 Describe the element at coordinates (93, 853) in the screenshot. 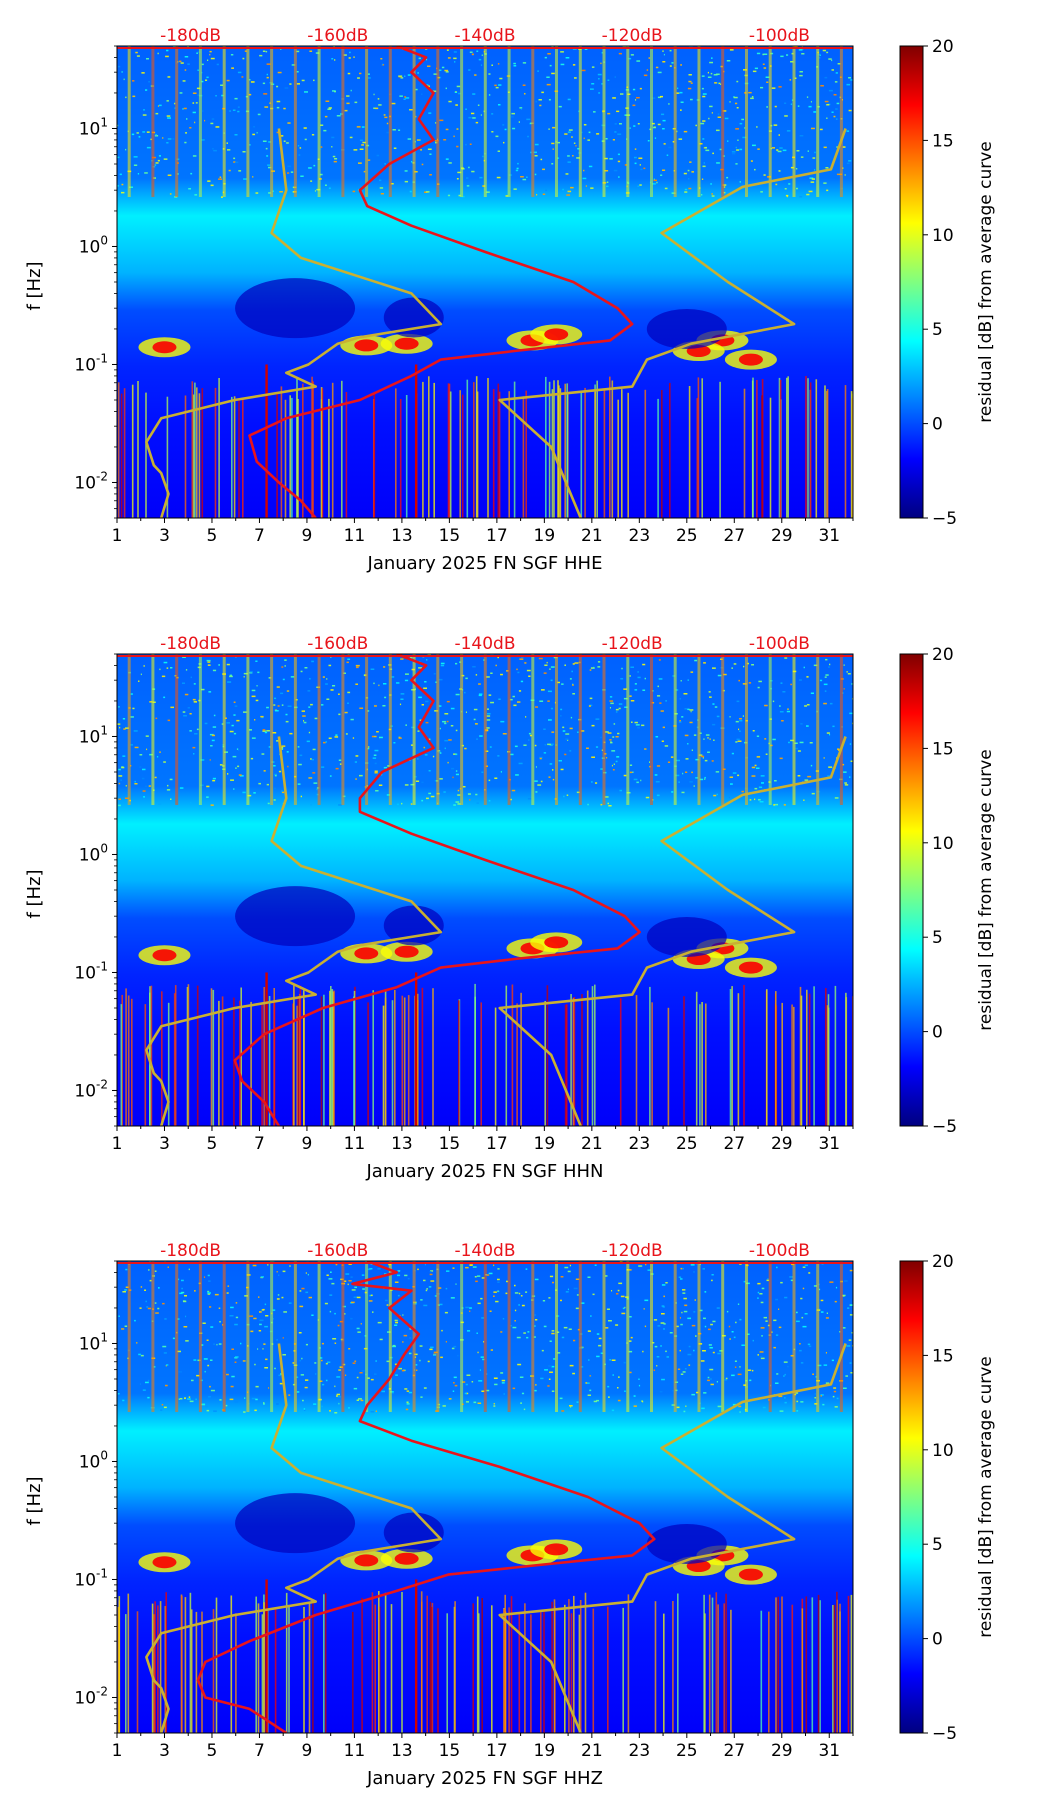

I see `y-tick-label: 100` at that location.